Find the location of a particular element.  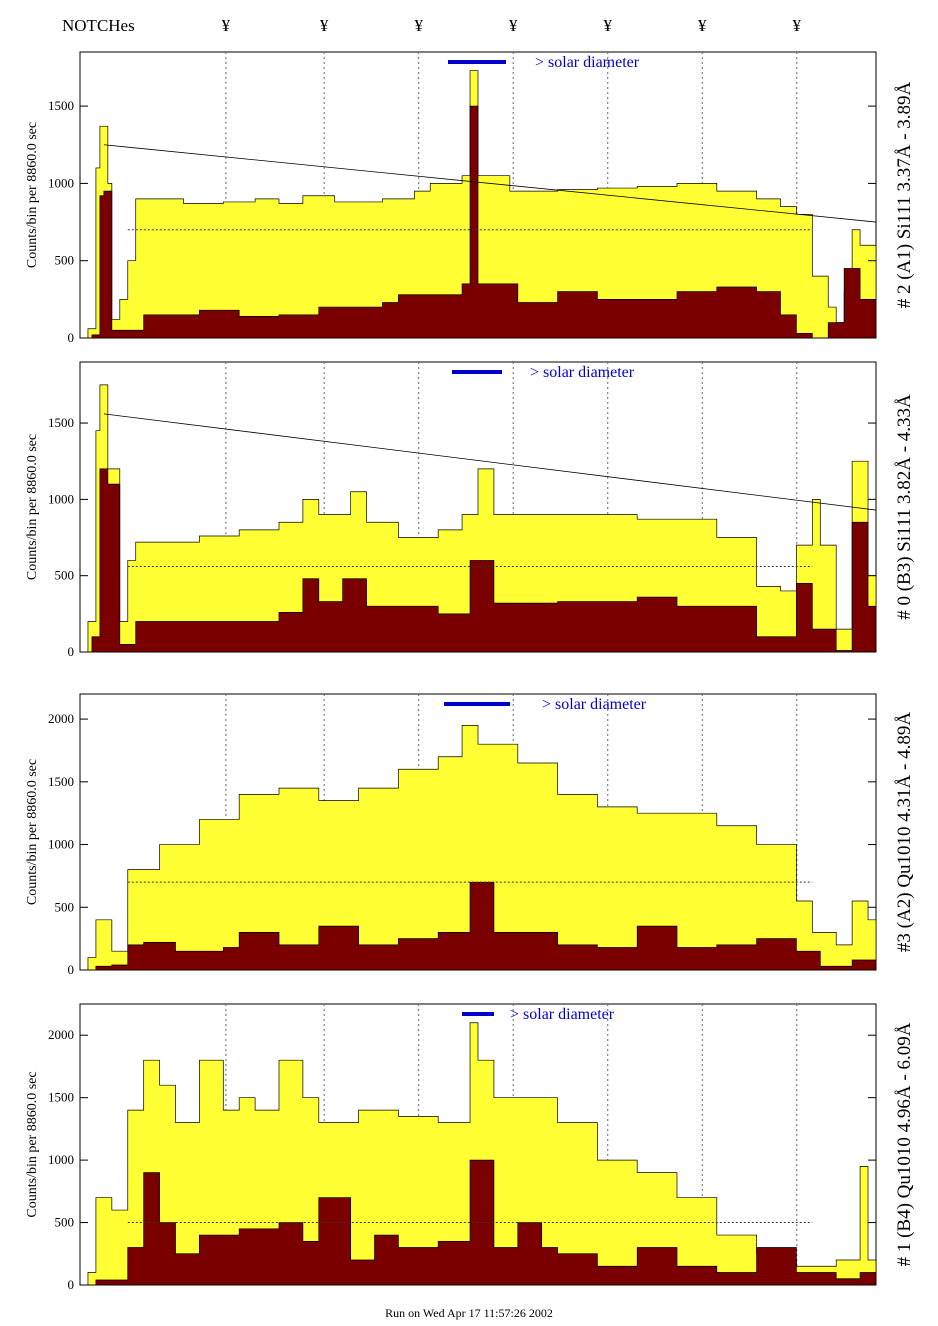

notches-title: NOTCHes is located at coordinates (98, 25).